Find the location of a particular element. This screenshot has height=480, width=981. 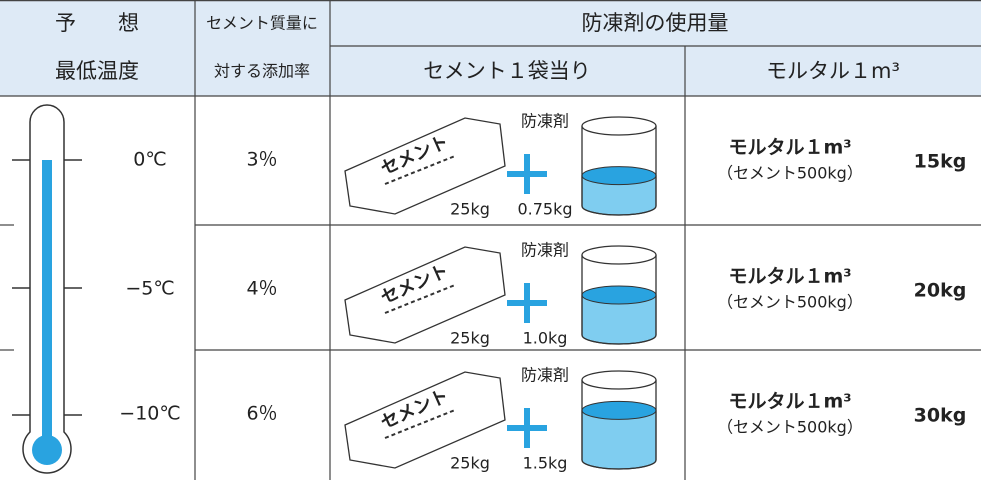

agent-amount: 1.0kg is located at coordinates (545, 338).